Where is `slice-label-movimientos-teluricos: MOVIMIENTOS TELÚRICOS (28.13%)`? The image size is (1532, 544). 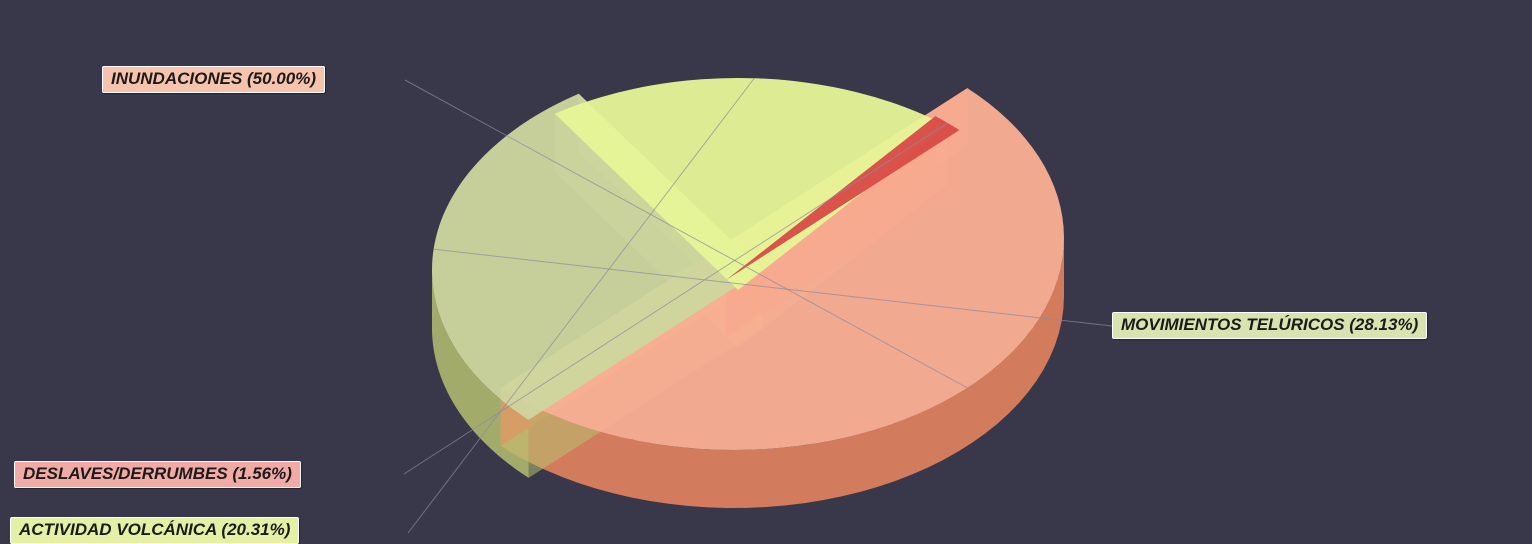
slice-label-movimientos-teluricos: MOVIMIENTOS TELÚRICOS (28.13%) is located at coordinates (1270, 325).